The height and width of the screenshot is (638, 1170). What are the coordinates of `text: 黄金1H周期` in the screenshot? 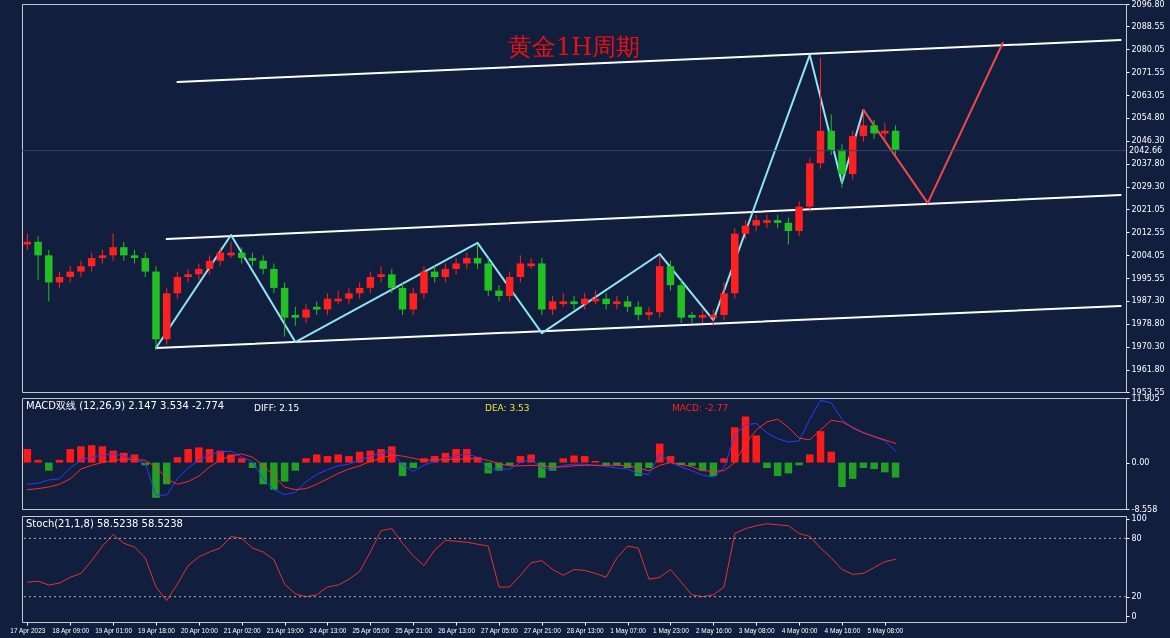 It's located at (574, 47).